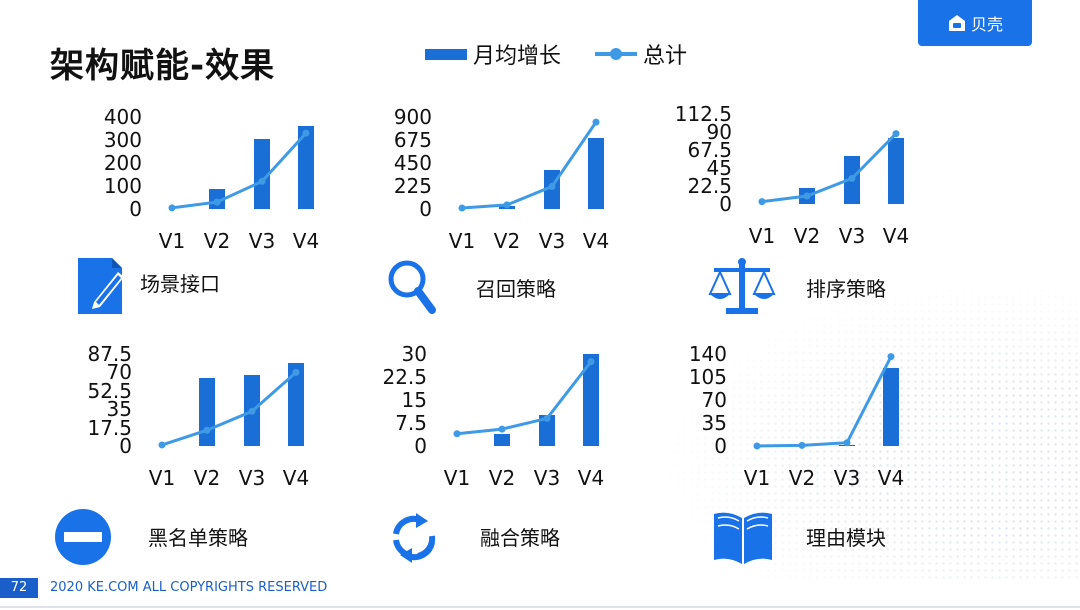 Image resolution: width=1080 pixels, height=610 pixels. What do you see at coordinates (975, 23) in the screenshot?
I see `brand-logo: 贝壳` at bounding box center [975, 23].